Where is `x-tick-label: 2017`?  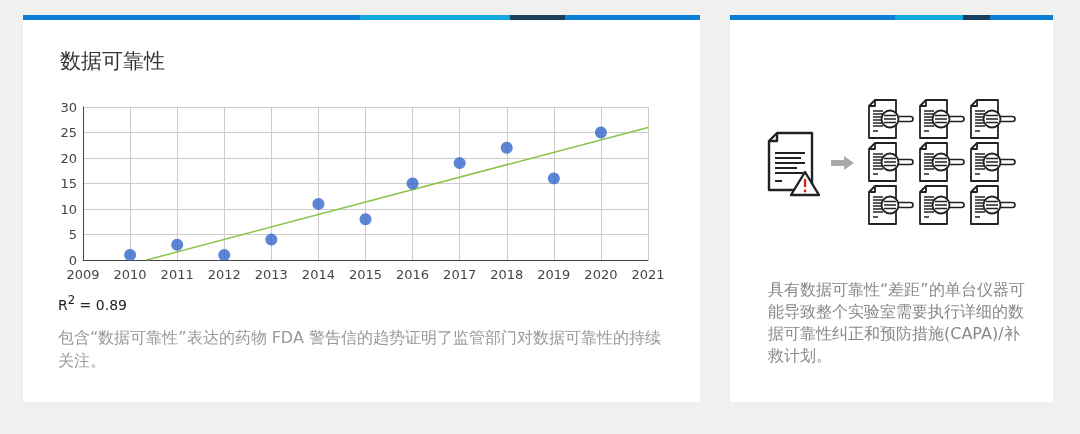 x-tick-label: 2017 is located at coordinates (460, 274).